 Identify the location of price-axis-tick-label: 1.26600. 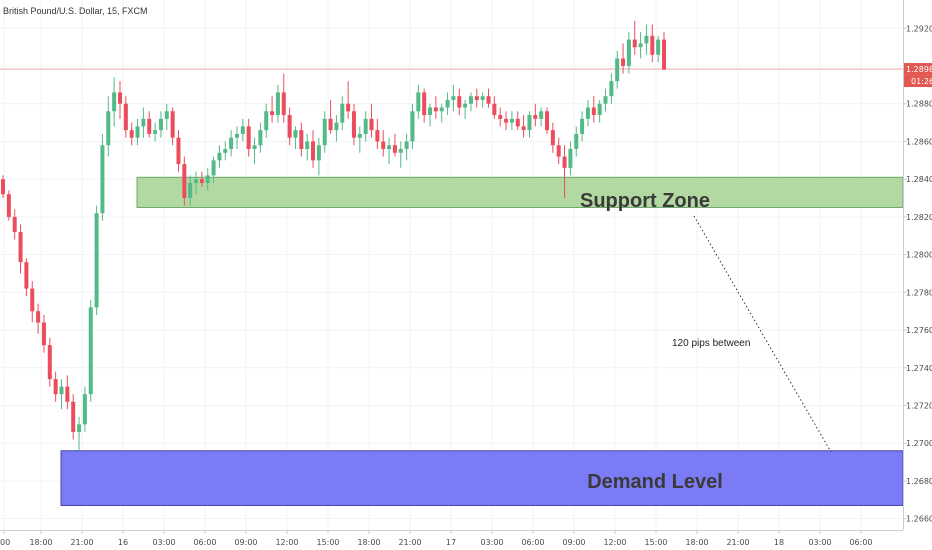
(919, 519).